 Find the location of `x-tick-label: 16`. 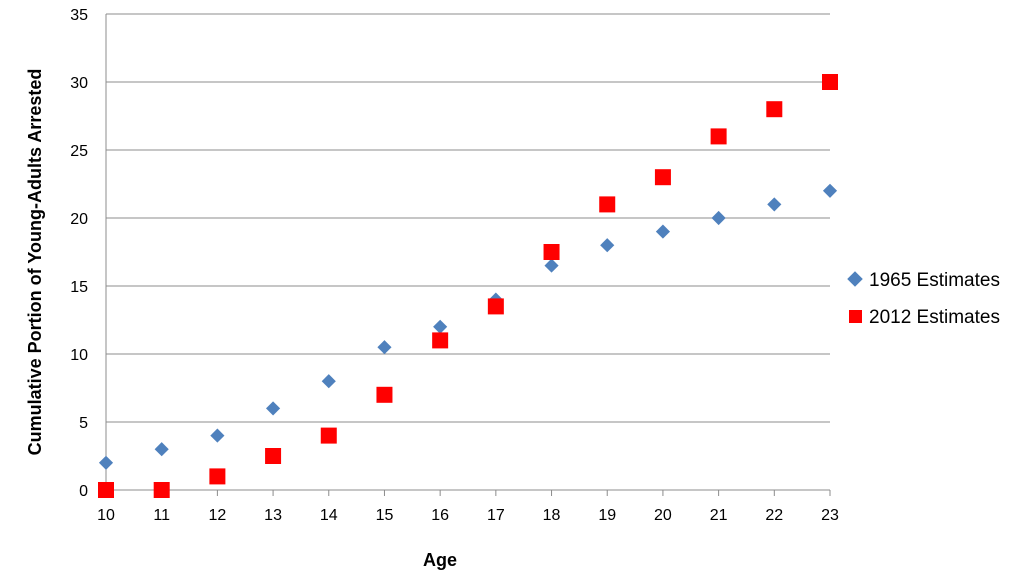

x-tick-label: 16 is located at coordinates (440, 515).